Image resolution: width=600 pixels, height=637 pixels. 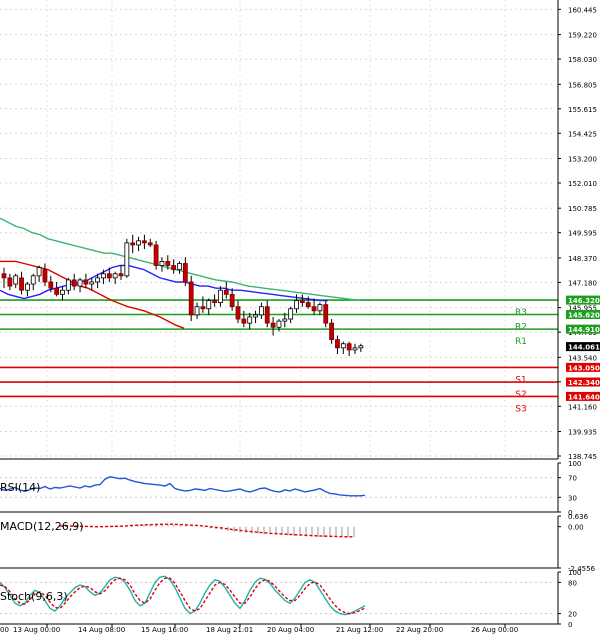 I want to click on stoch-title: Stoch(9,6,3), so click(x=34, y=596).